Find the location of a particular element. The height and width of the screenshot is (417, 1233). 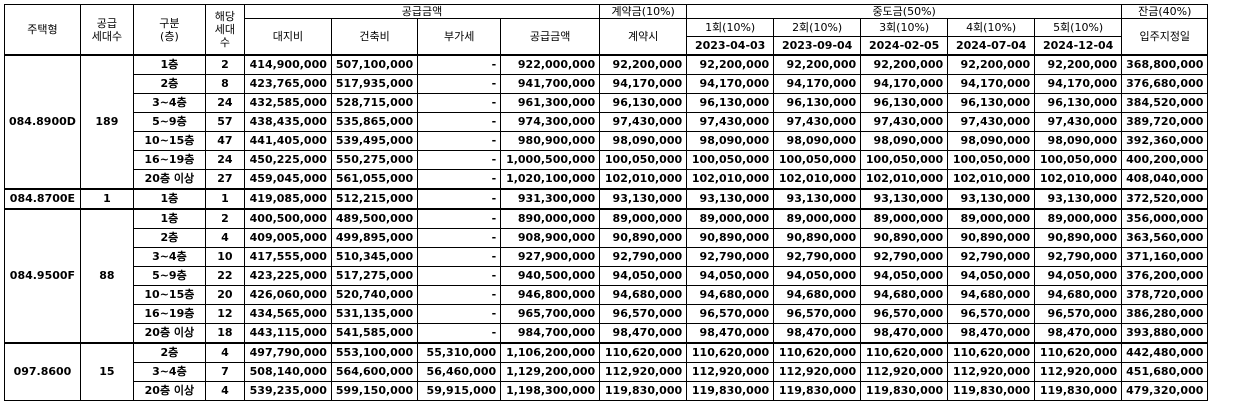

header-interim-5: 5회(10%) is located at coordinates (1078, 27).